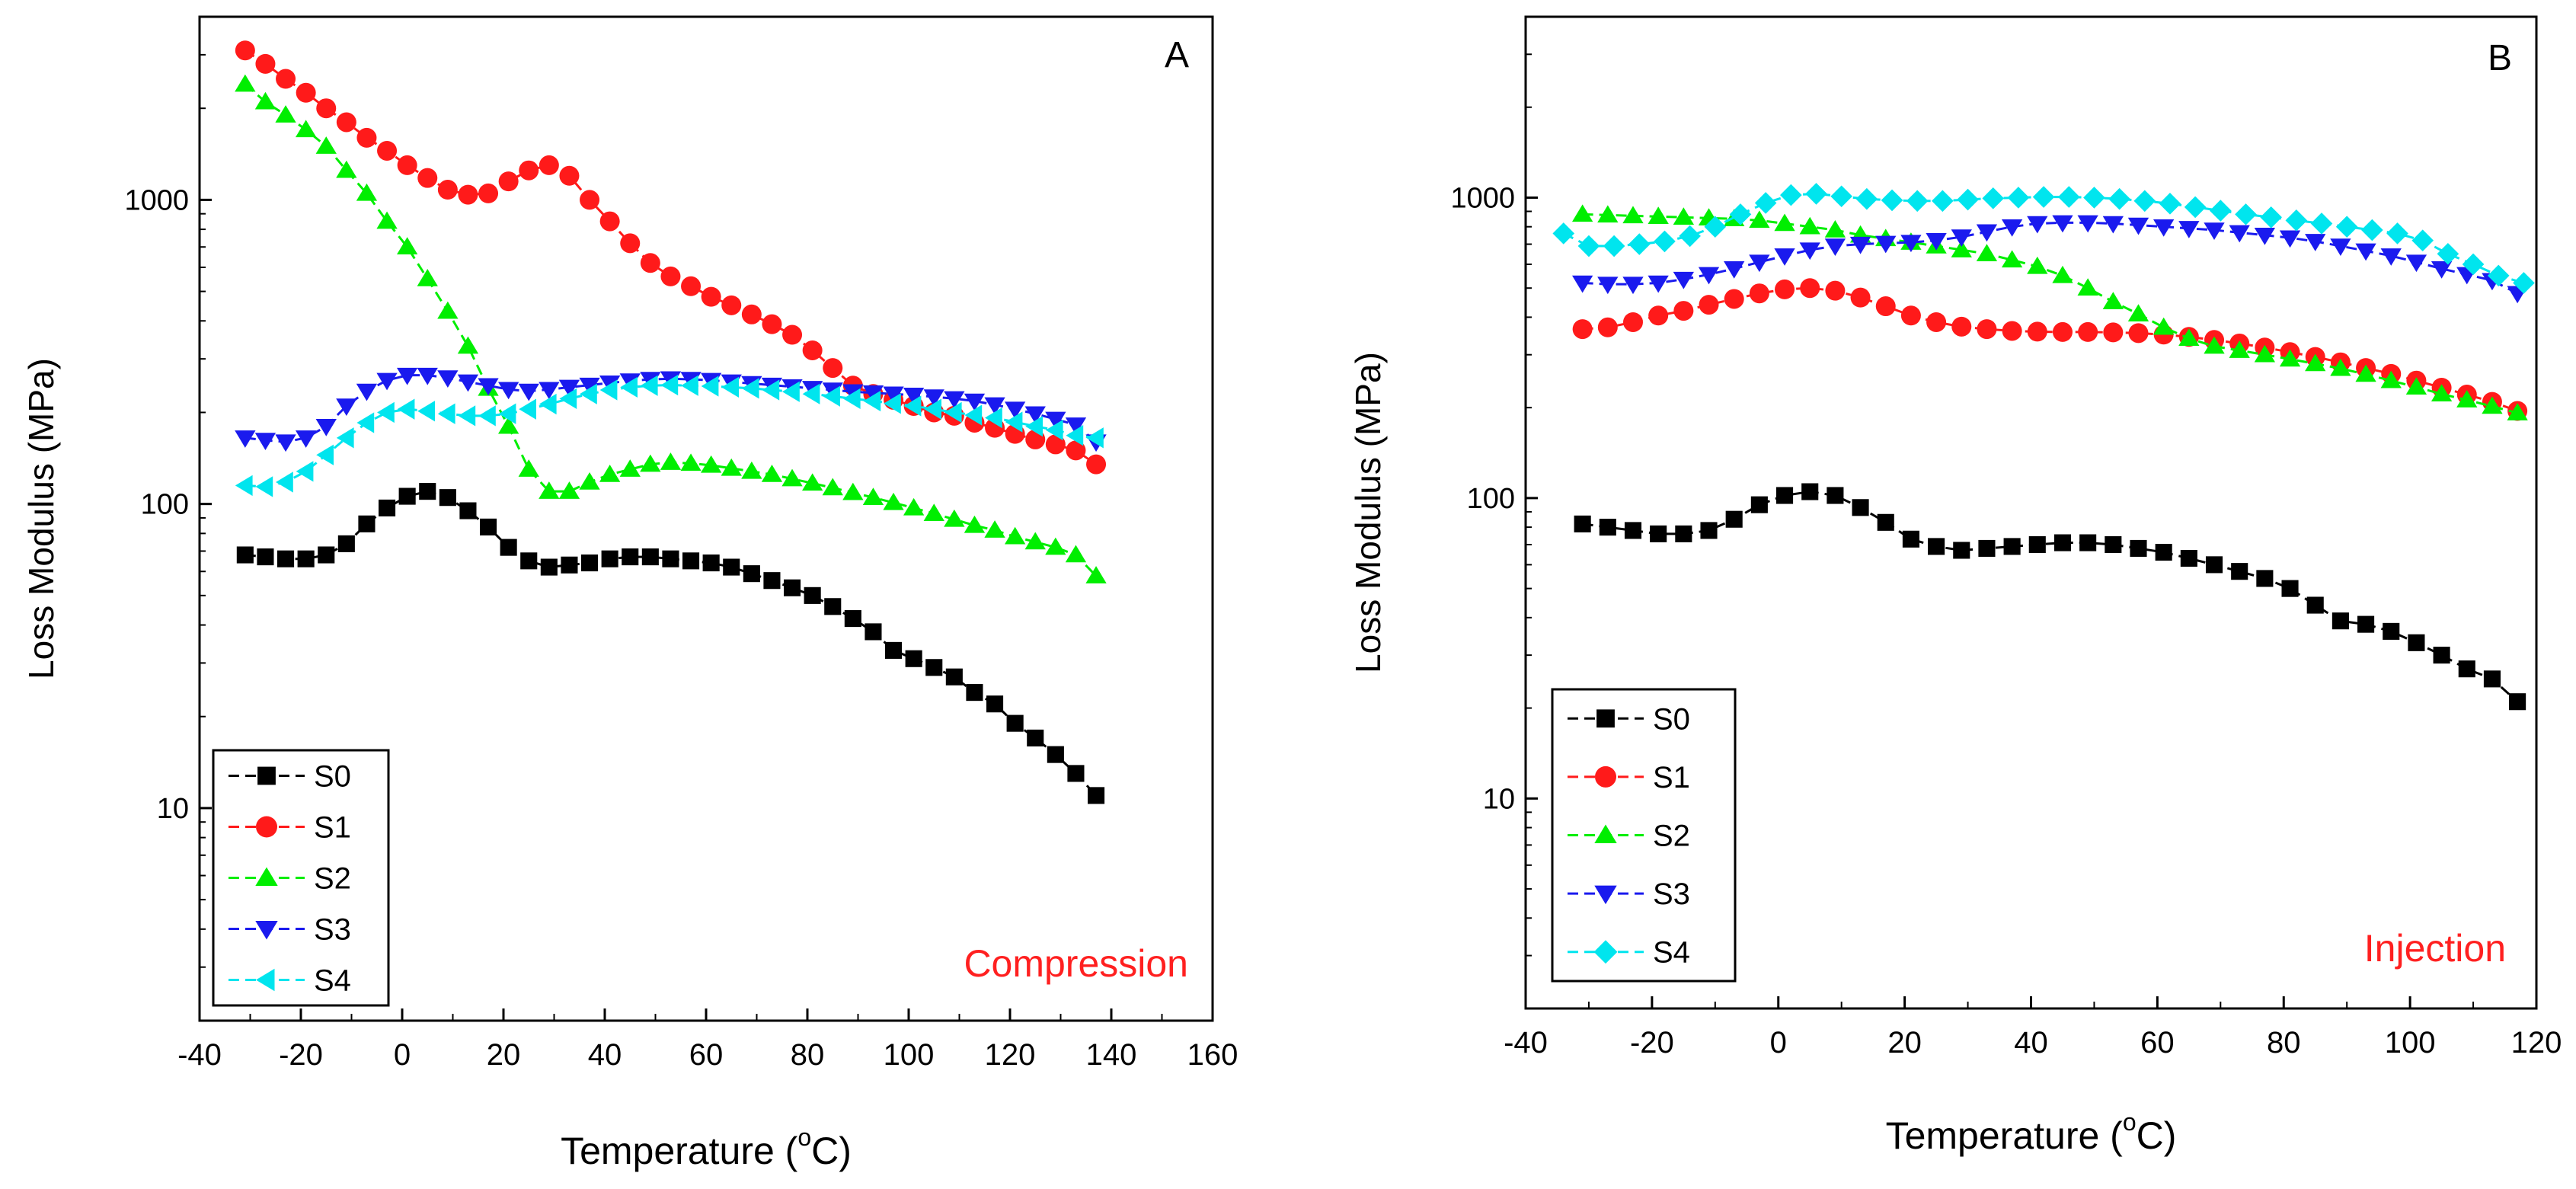  I want to click on legend-label-s4: S4, so click(332, 981).